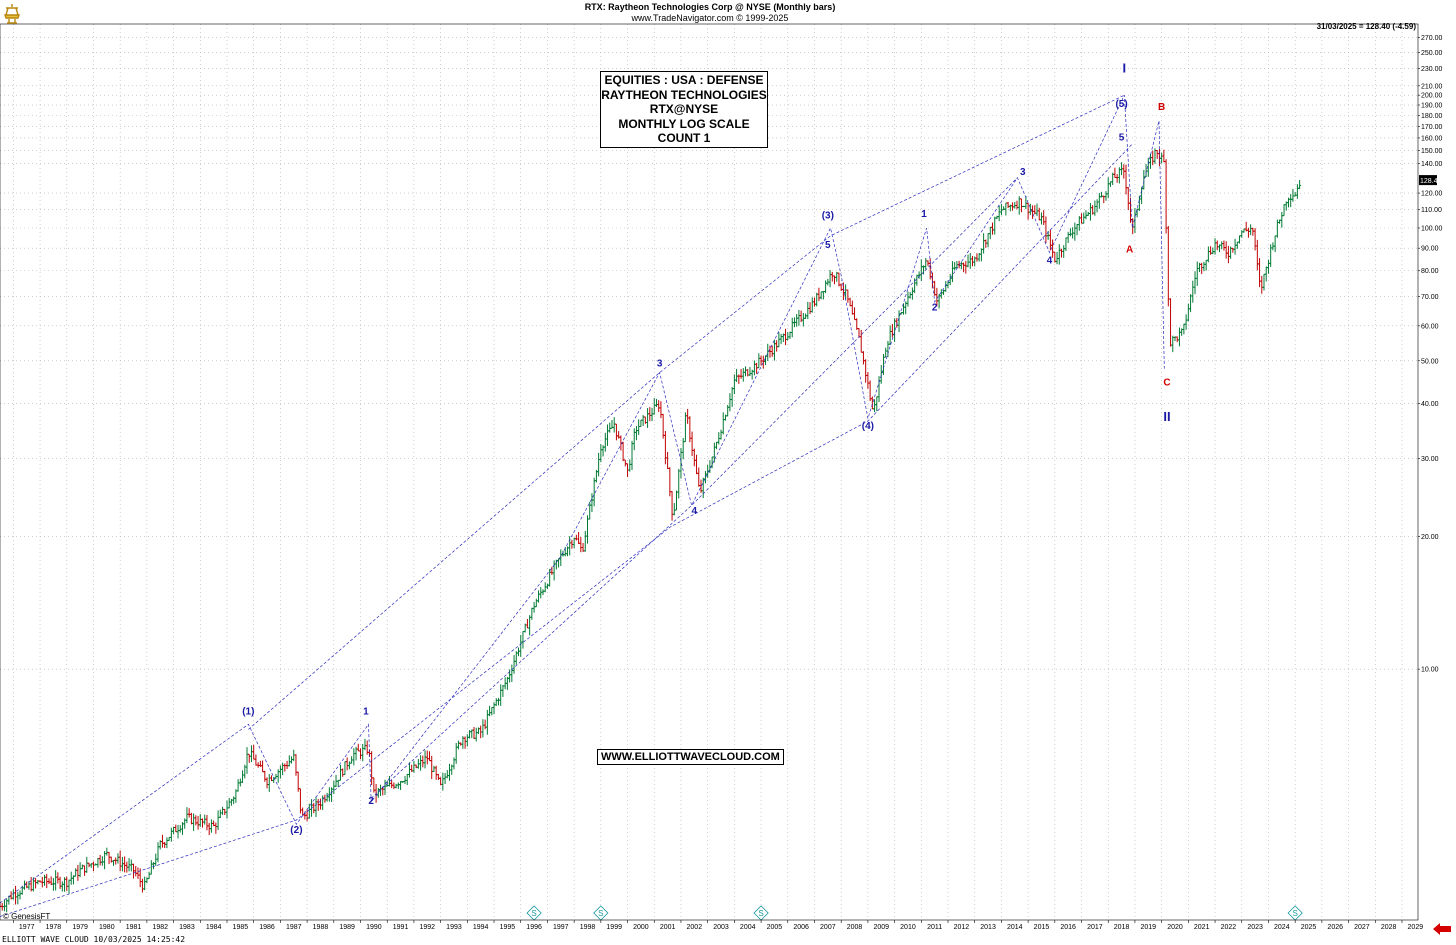 This screenshot has width=1456, height=945. What do you see at coordinates (684, 94) in the screenshot?
I see `title-line-2: RAYTHEON TECHNOLOGIES` at bounding box center [684, 94].